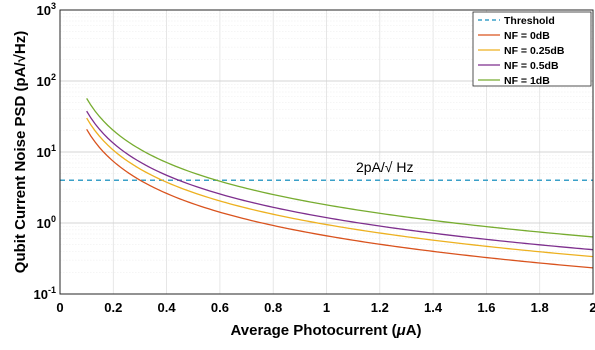 Image resolution: width=595 pixels, height=350 pixels. I want to click on x-axis-label: Average Photocurrent (μA), so click(325, 330).